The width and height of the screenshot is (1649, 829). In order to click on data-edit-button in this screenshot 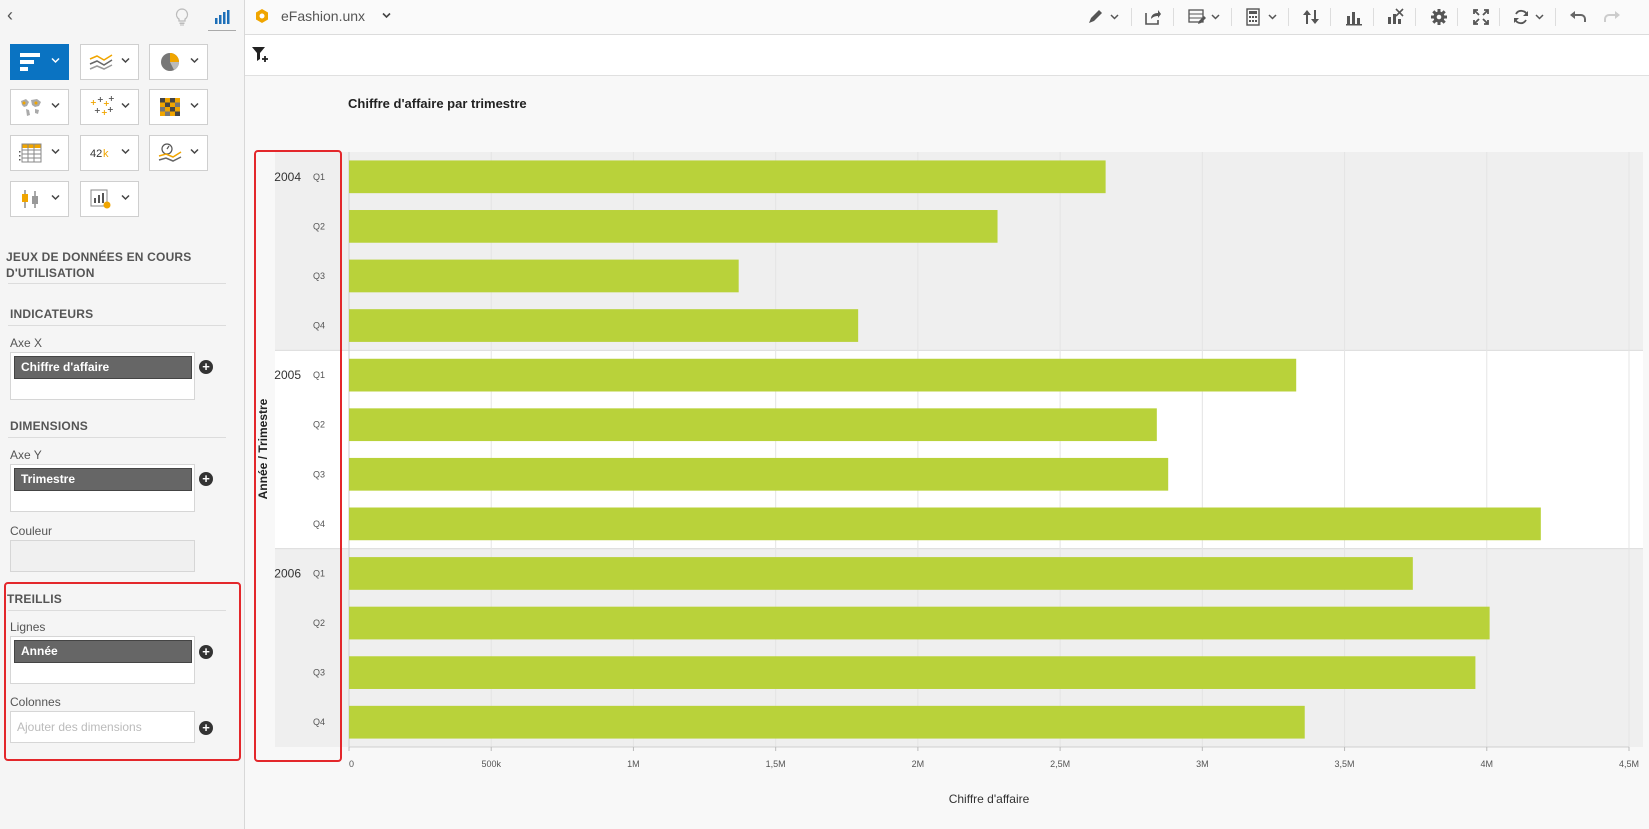, I will do `click(1205, 17)`.